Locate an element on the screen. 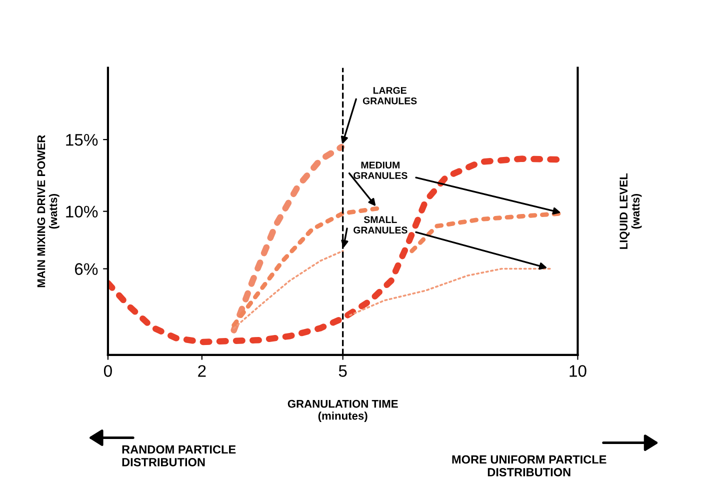 This screenshot has height=502, width=715. y-tick-label: 15% is located at coordinates (82, 140).